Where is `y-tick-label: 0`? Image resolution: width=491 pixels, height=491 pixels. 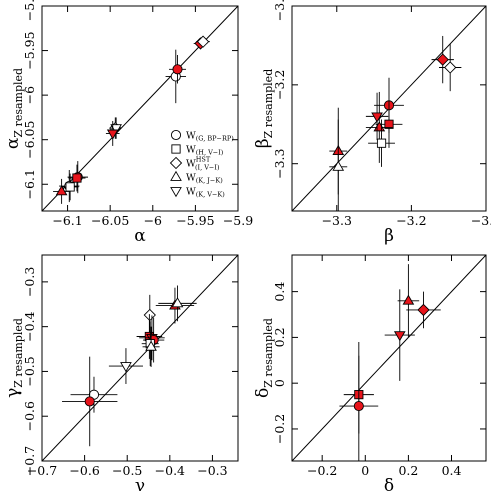
y-tick-label: 0 is located at coordinates (279, 383).